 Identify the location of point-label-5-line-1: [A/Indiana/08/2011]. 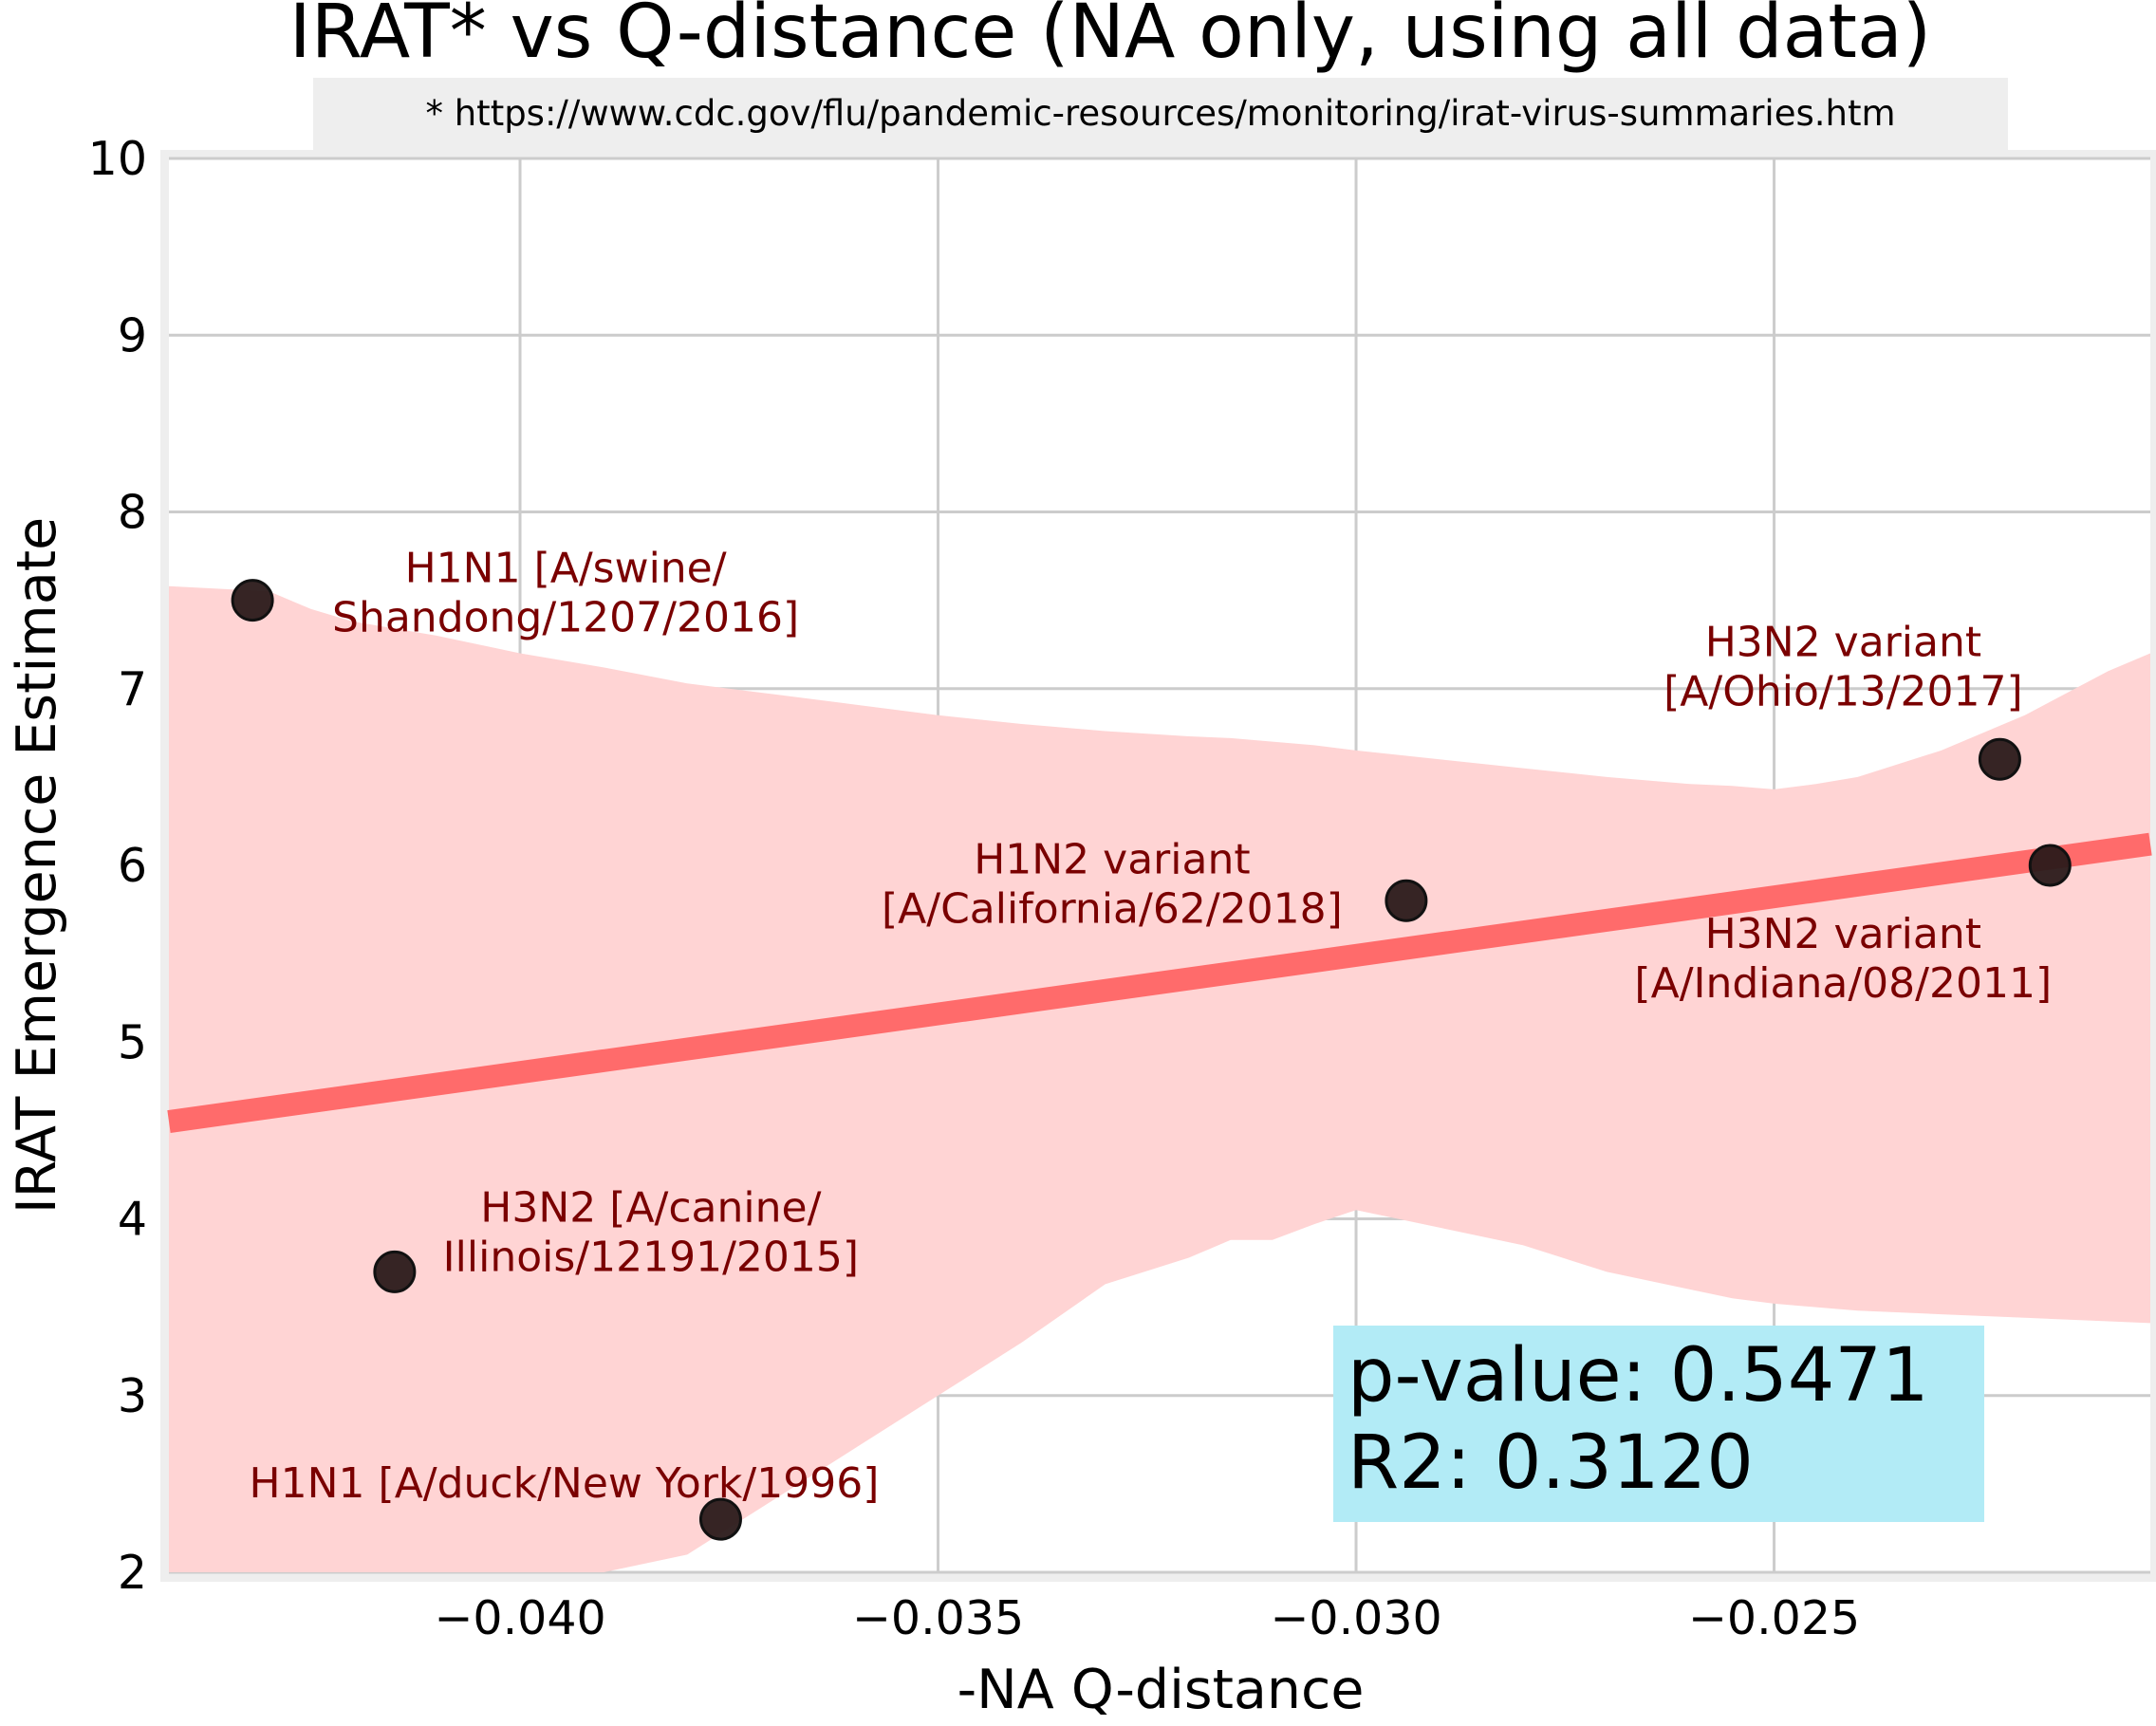
(1843, 984).